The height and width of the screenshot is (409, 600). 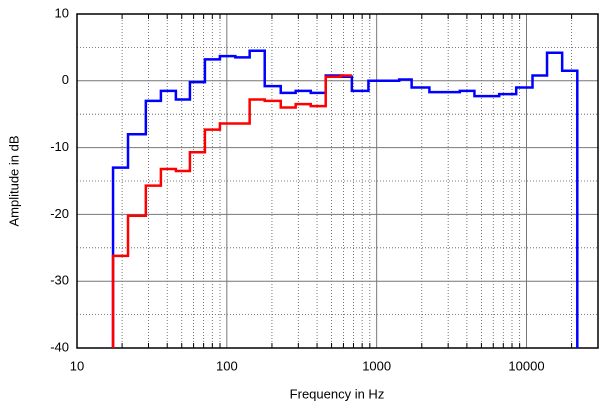 I want to click on y-tick-label: -10, so click(x=59, y=146).